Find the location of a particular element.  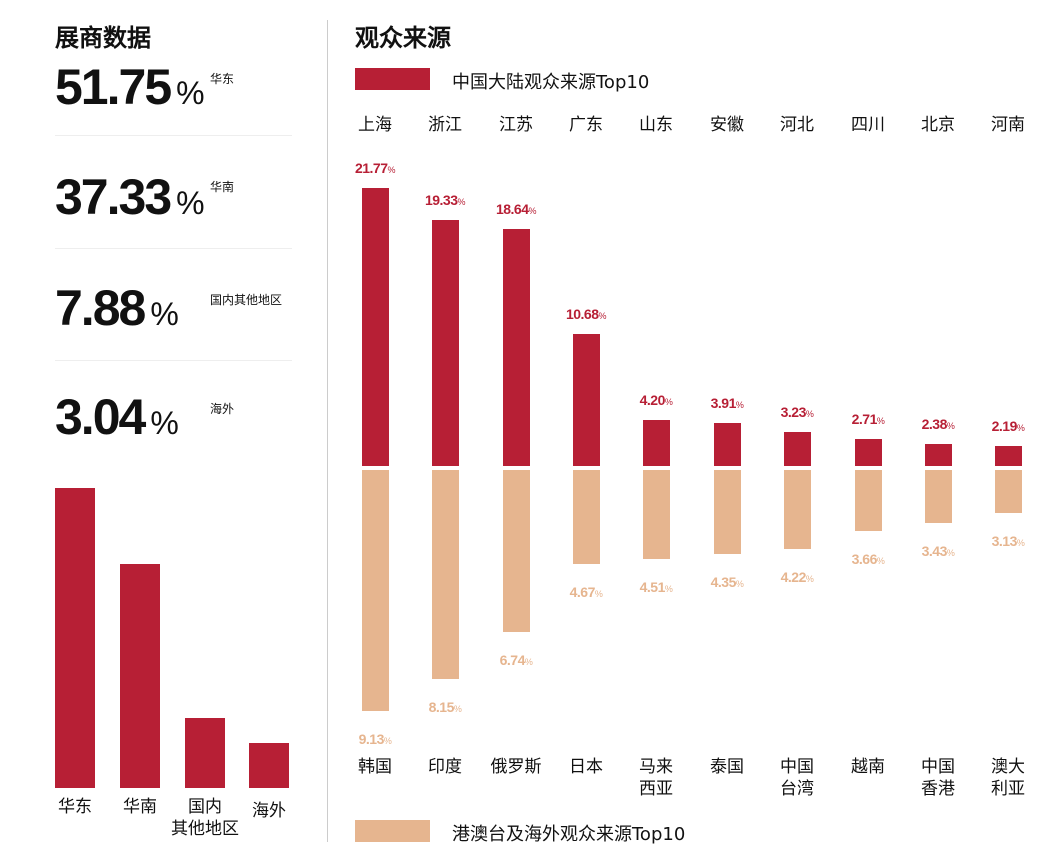

mainland-value-label: 3.91% is located at coordinates (727, 403).